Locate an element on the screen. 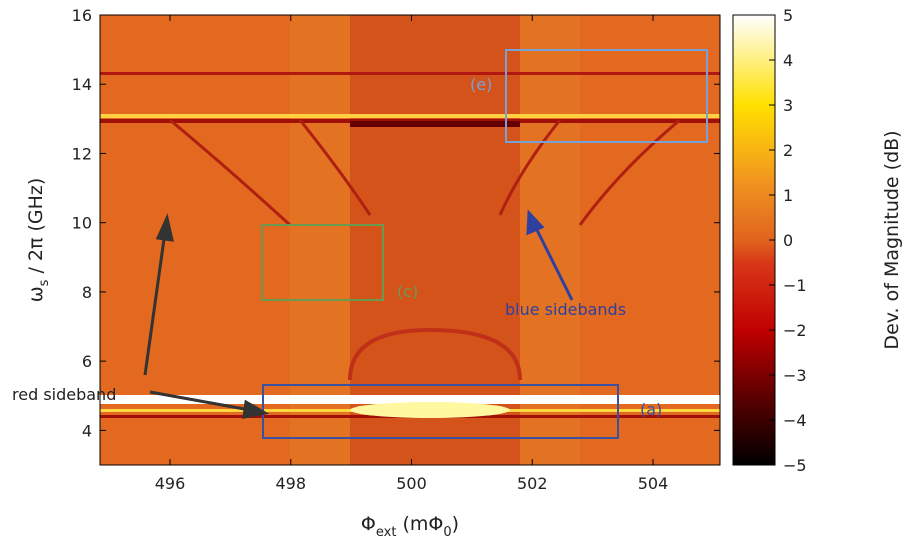 The width and height of the screenshot is (910, 554). y-tick-label: 6 is located at coordinates (87, 361).